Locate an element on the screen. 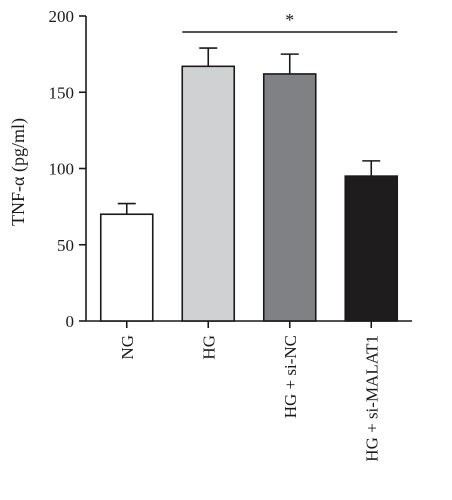 The image size is (452, 500). y-tick-label: 100 is located at coordinates (62, 169).